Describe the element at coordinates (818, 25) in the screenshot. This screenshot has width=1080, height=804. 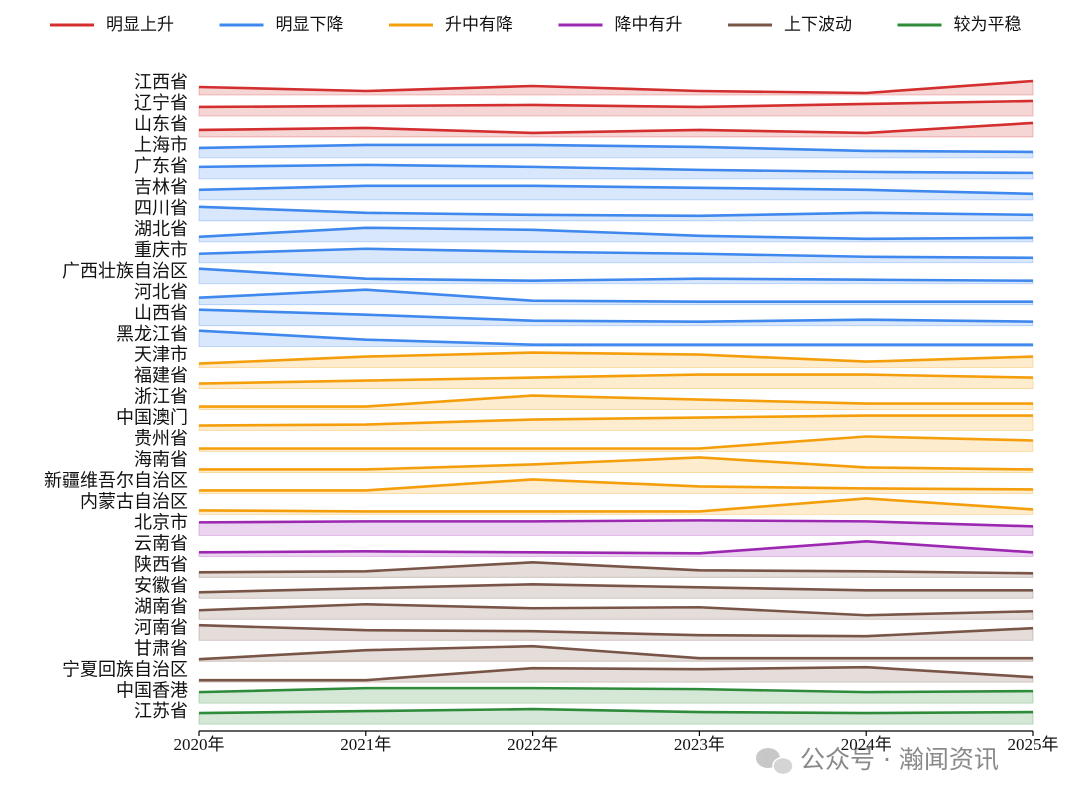
I see `legend-label: 上下波动` at that location.